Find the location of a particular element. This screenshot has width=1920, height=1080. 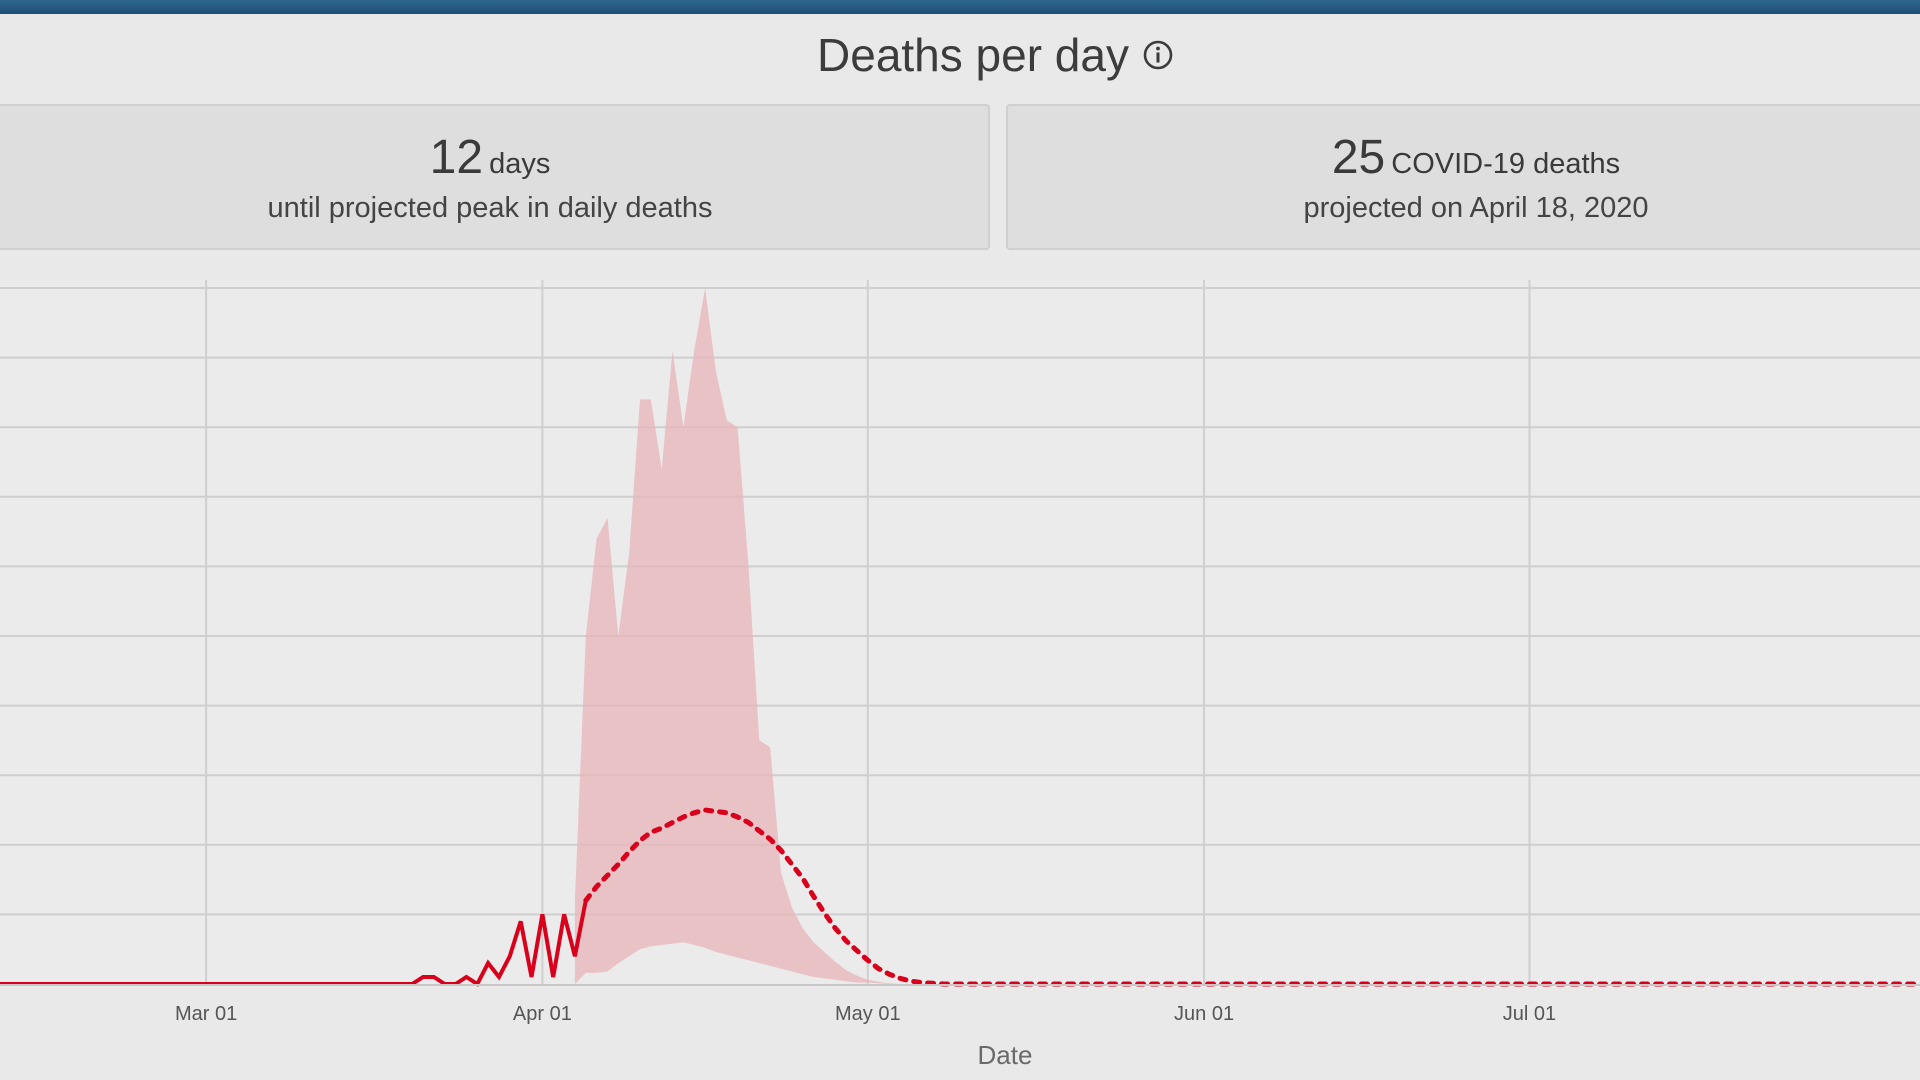

projected-deaths-unit: COVID-19 deaths is located at coordinates (1506, 164).